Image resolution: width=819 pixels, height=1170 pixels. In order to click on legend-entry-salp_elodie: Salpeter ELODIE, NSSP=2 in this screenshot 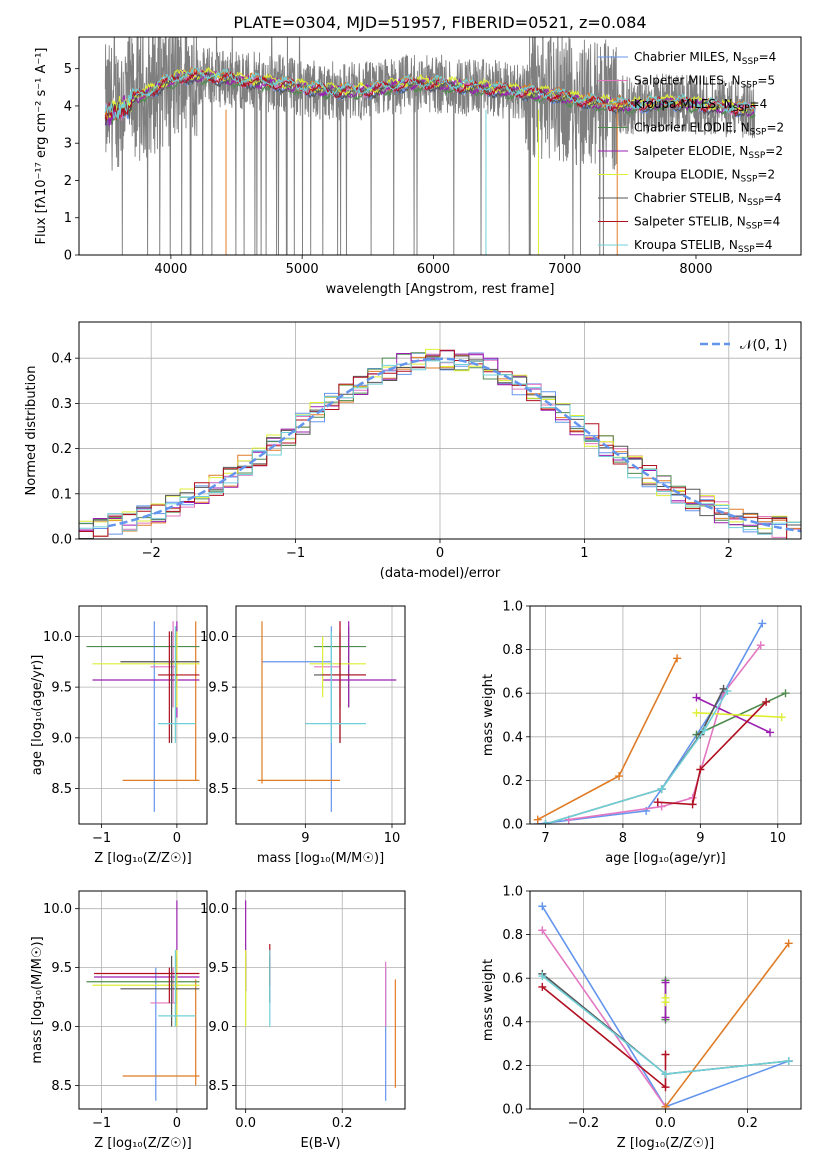, I will do `click(708, 152)`.